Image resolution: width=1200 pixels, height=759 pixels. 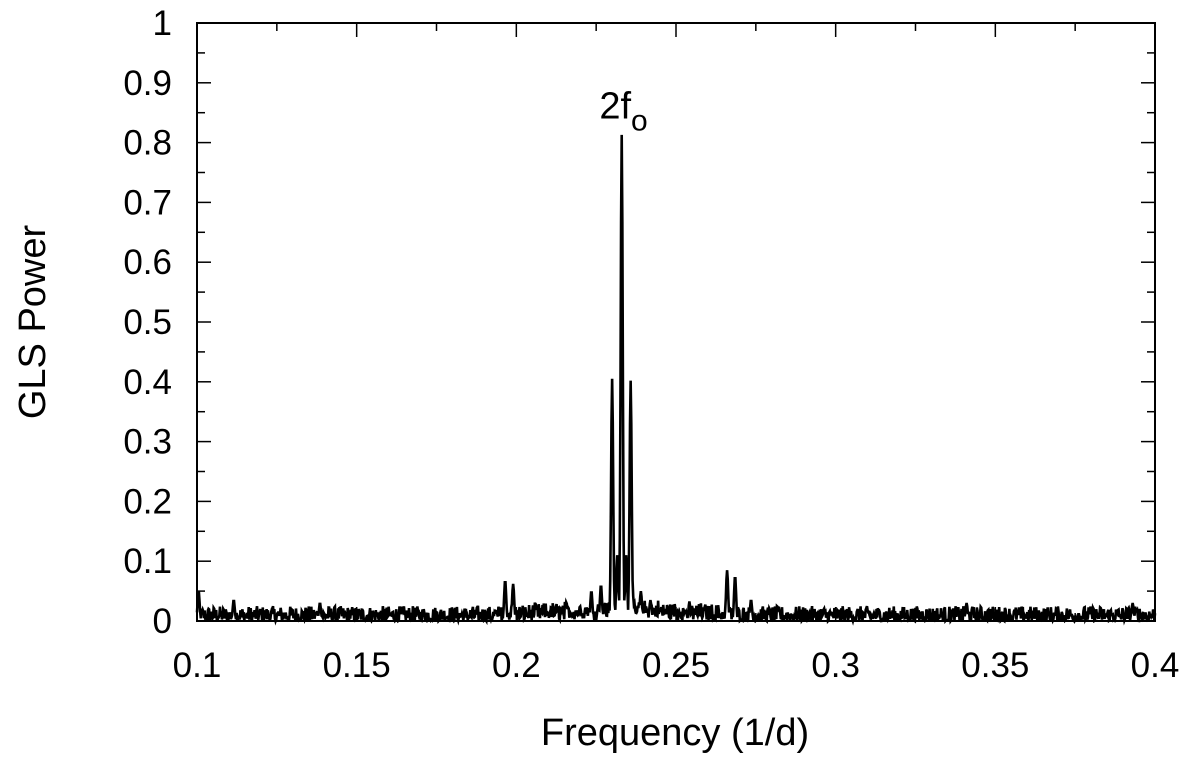 I want to click on peak-annotation: 2fo, so click(x=623, y=112).